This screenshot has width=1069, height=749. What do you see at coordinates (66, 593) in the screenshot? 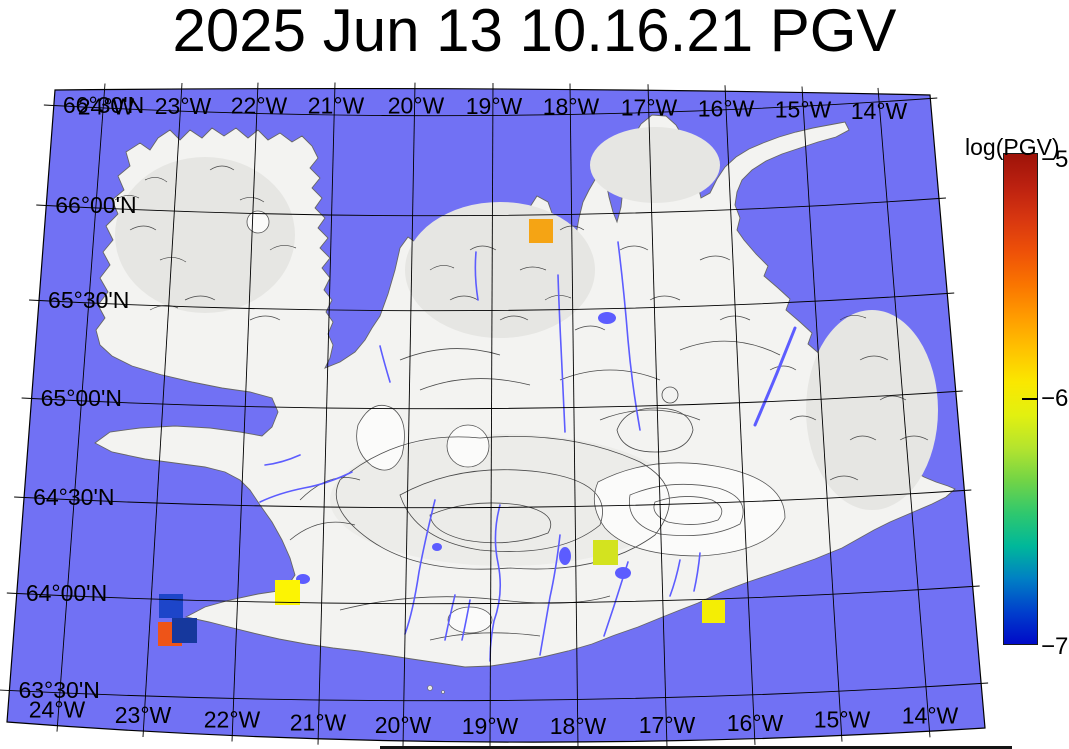
I see `lat-label: 64°00'N` at bounding box center [66, 593].